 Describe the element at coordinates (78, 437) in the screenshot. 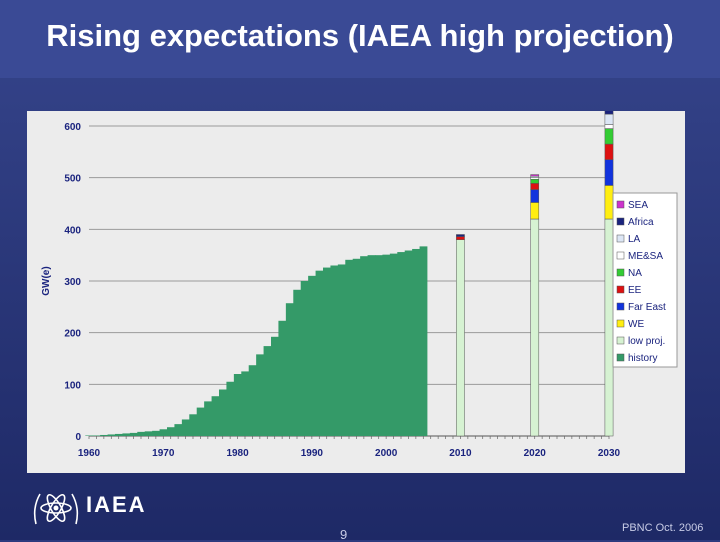

I see `y-tick-label: 0` at that location.